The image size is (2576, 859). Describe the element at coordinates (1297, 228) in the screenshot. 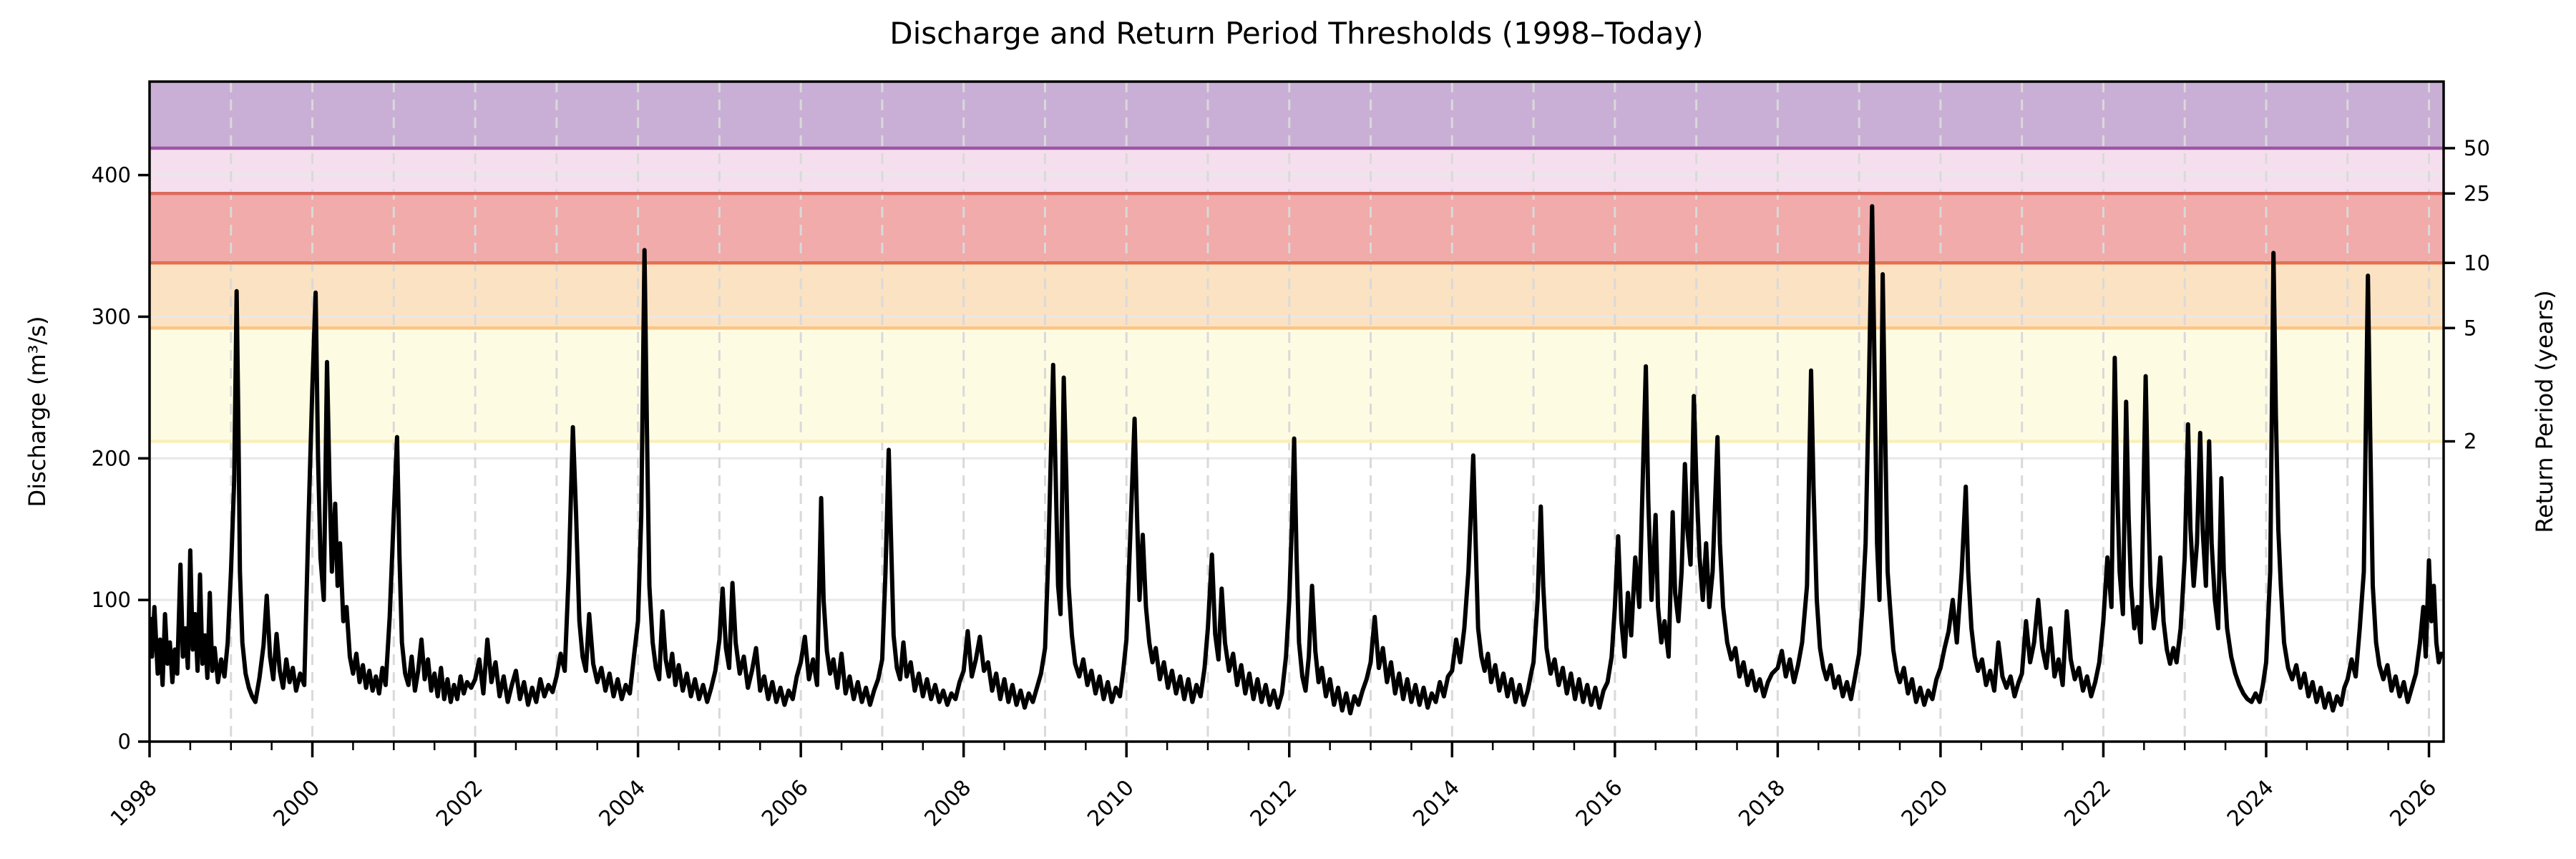

I see `band-10yr` at that location.